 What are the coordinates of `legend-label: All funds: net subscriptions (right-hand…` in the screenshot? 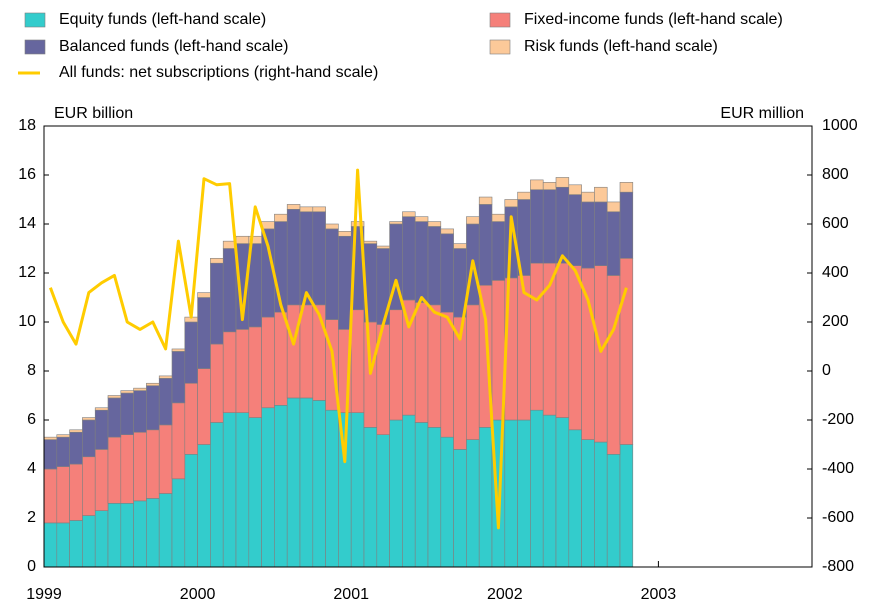 It's located at (218, 72).